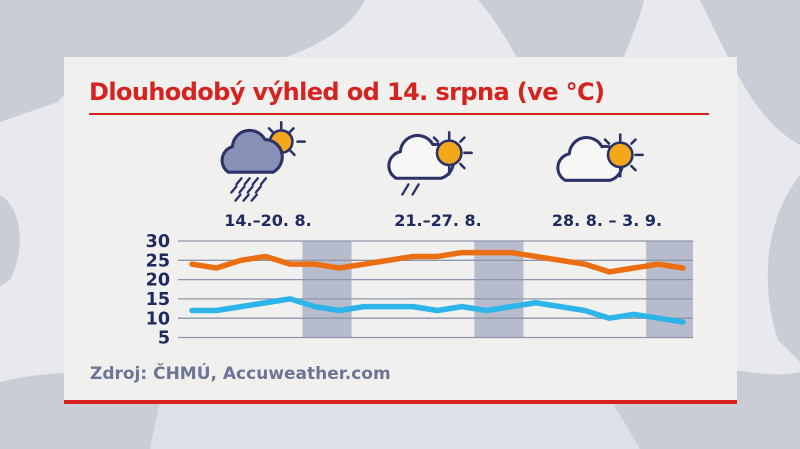 The height and width of the screenshot is (449, 800). What do you see at coordinates (437, 262) in the screenshot?
I see `max-temp-line` at bounding box center [437, 262].